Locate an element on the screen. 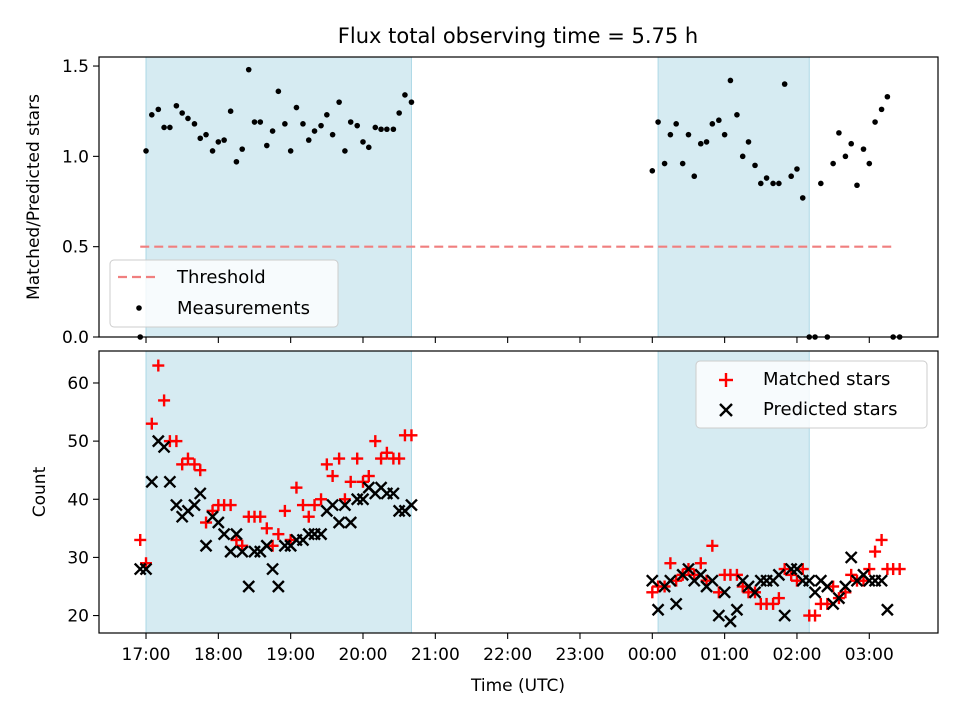 The height and width of the screenshot is (720, 960). x-axis-label: Time (UTC) is located at coordinates (517, 686).